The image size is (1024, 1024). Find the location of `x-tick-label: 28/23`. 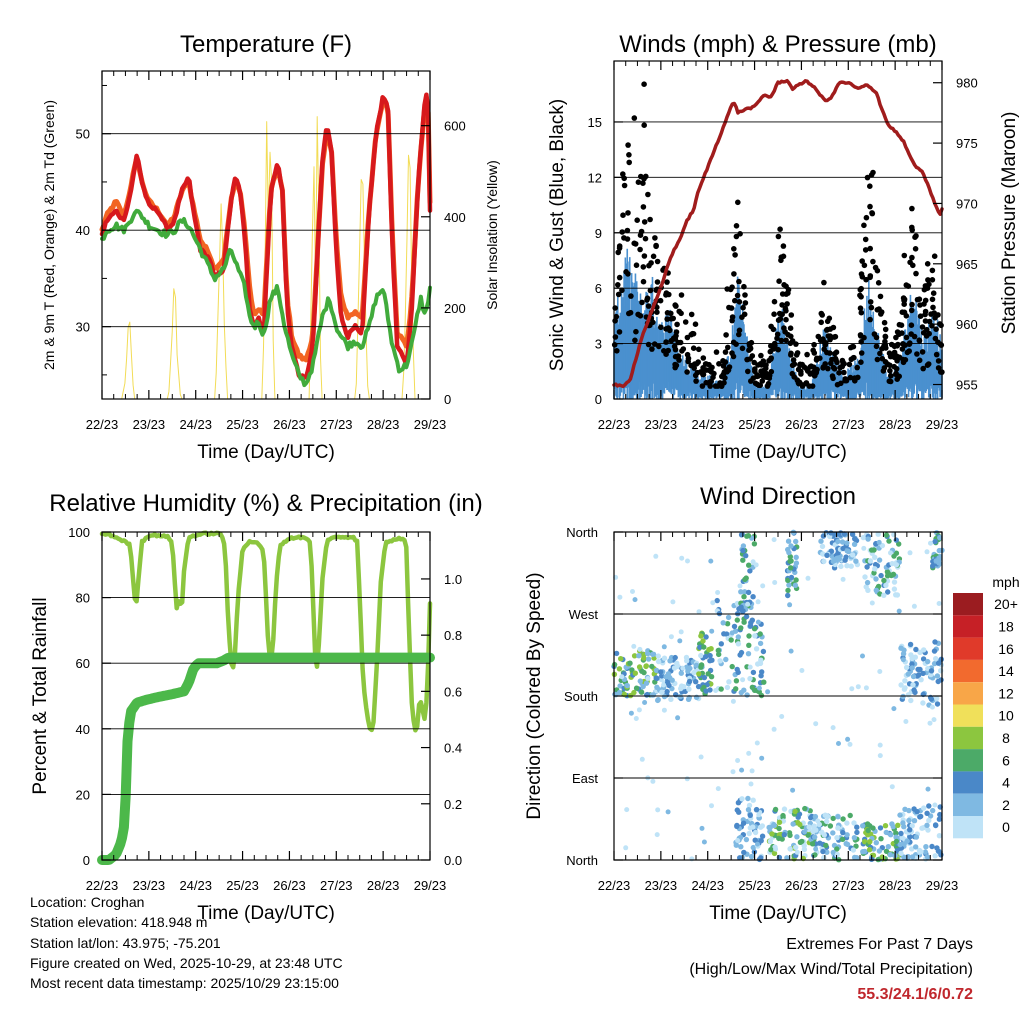

x-tick-label: 28/23 is located at coordinates (895, 885).